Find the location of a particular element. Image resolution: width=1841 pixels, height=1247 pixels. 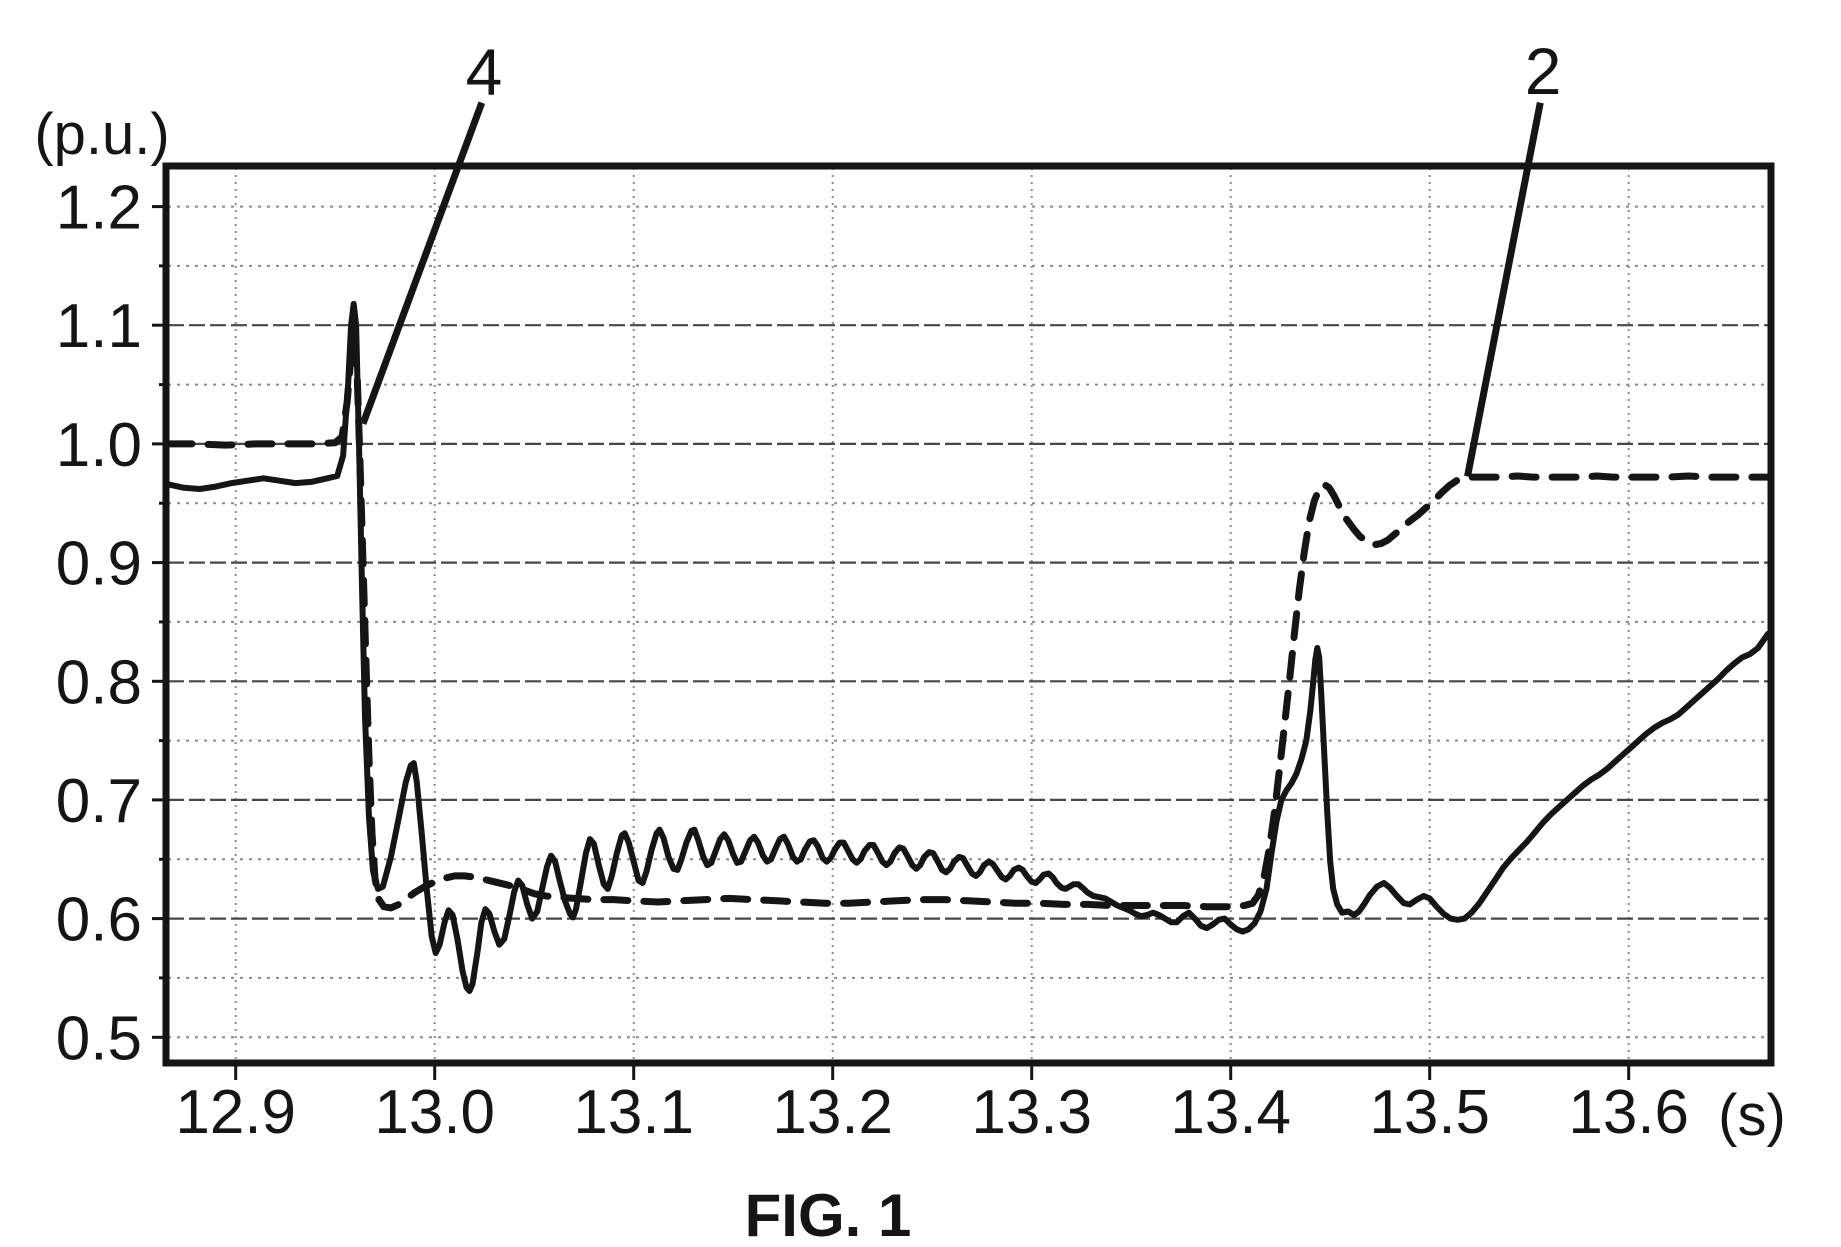

y-axis-unit-label: (p.u.) is located at coordinates (101, 134).